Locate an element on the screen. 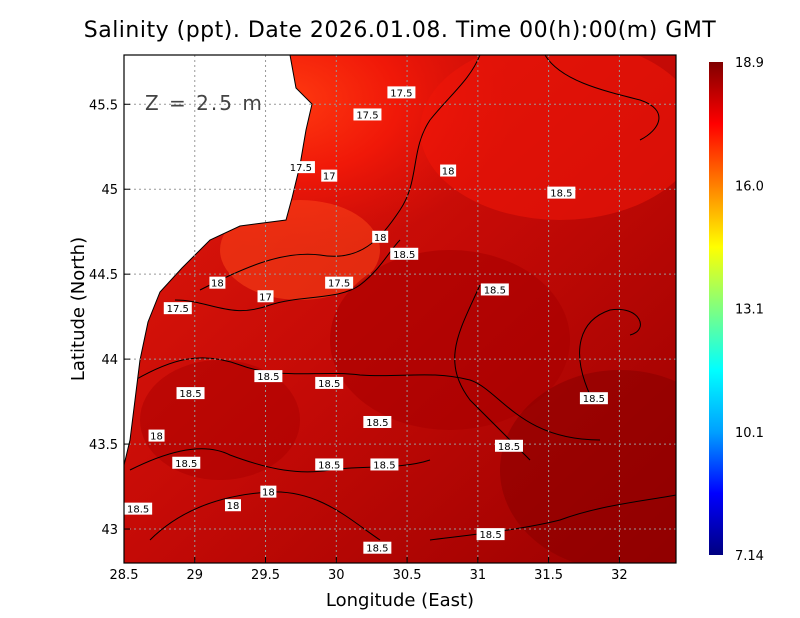 The height and width of the screenshot is (618, 800). colorbar-tick-label: 13.1 is located at coordinates (749, 310).